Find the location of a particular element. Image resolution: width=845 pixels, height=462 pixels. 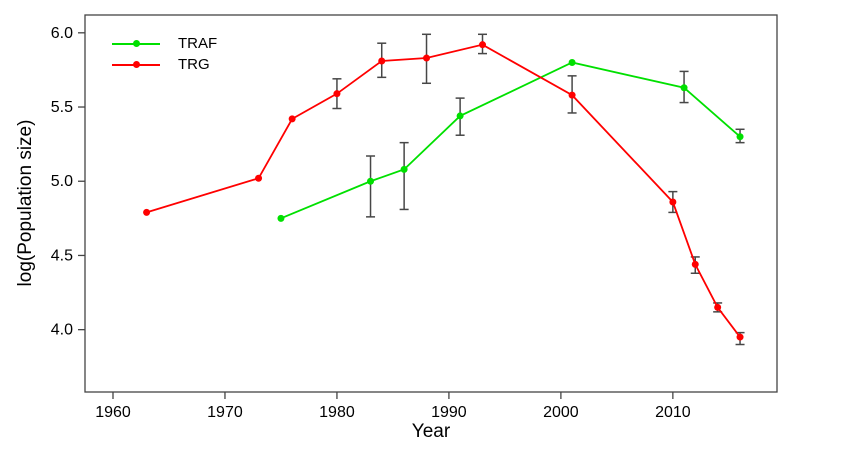

legend-dot-trg is located at coordinates (136, 64).